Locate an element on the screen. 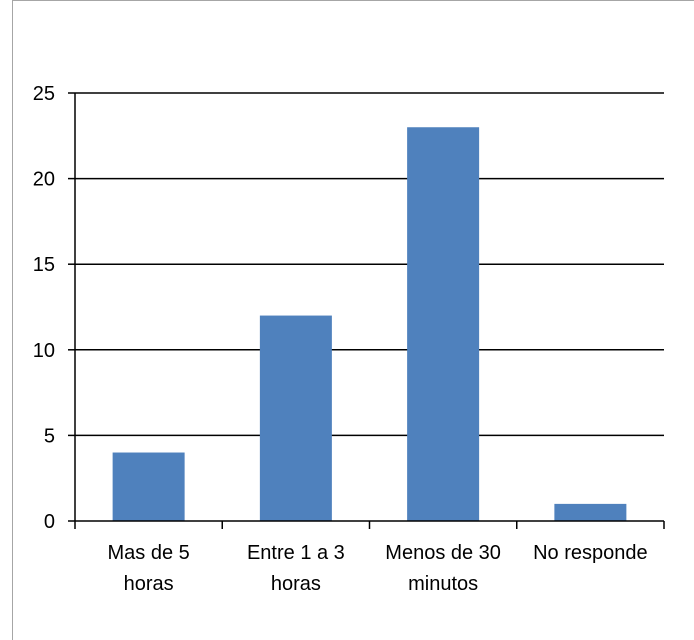  y-tick-label: 25 is located at coordinates (44, 94).